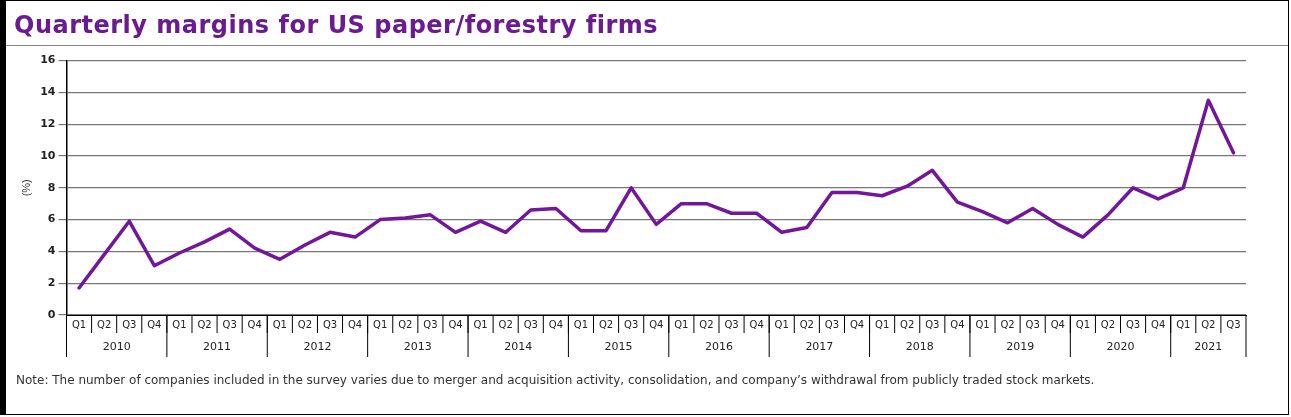 Image resolution: width=1291 pixels, height=417 pixels. Describe the element at coordinates (819, 346) in the screenshot. I see `text: 2017` at that location.